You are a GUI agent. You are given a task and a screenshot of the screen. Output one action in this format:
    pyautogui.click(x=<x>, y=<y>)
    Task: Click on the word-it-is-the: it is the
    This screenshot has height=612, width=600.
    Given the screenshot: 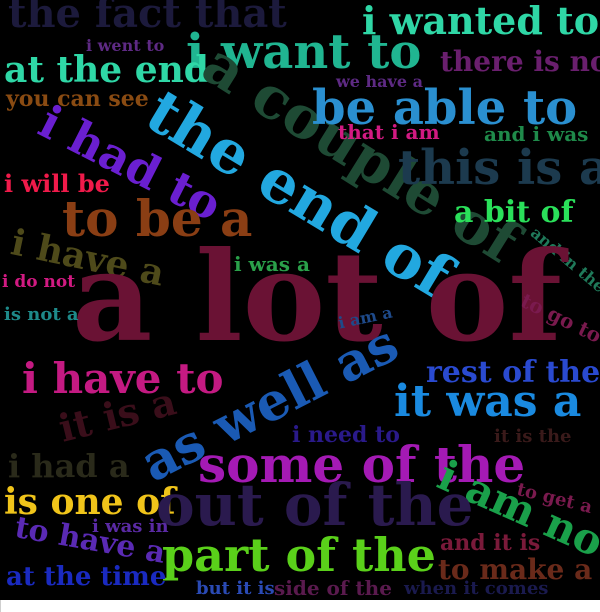 What is the action you would take?
    pyautogui.click(x=533, y=436)
    